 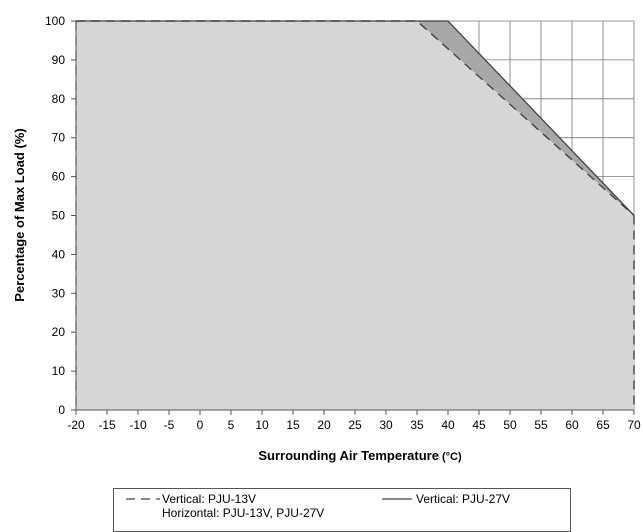 I want to click on x-tick-label: -15, so click(x=107, y=425).